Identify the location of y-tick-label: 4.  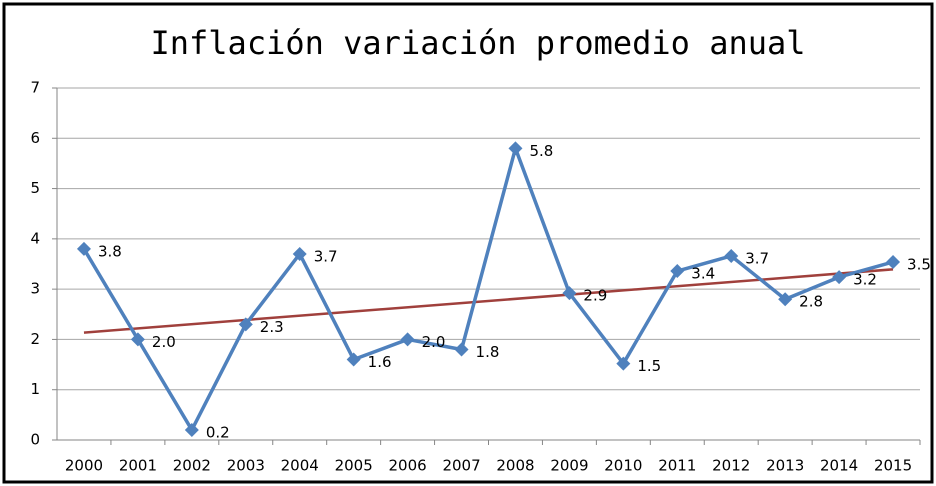
(35, 238).